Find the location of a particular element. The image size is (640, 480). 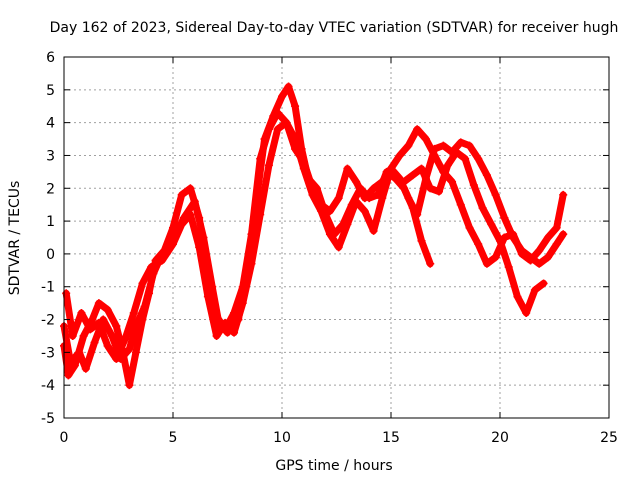

y-tick-label: -2 is located at coordinates (48, 321).